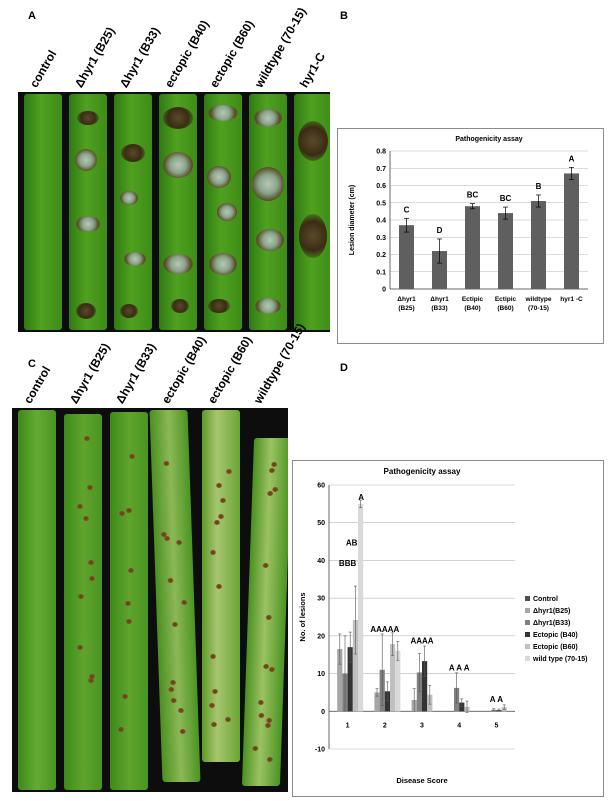  I want to click on significance-letter: AB, so click(352, 542).